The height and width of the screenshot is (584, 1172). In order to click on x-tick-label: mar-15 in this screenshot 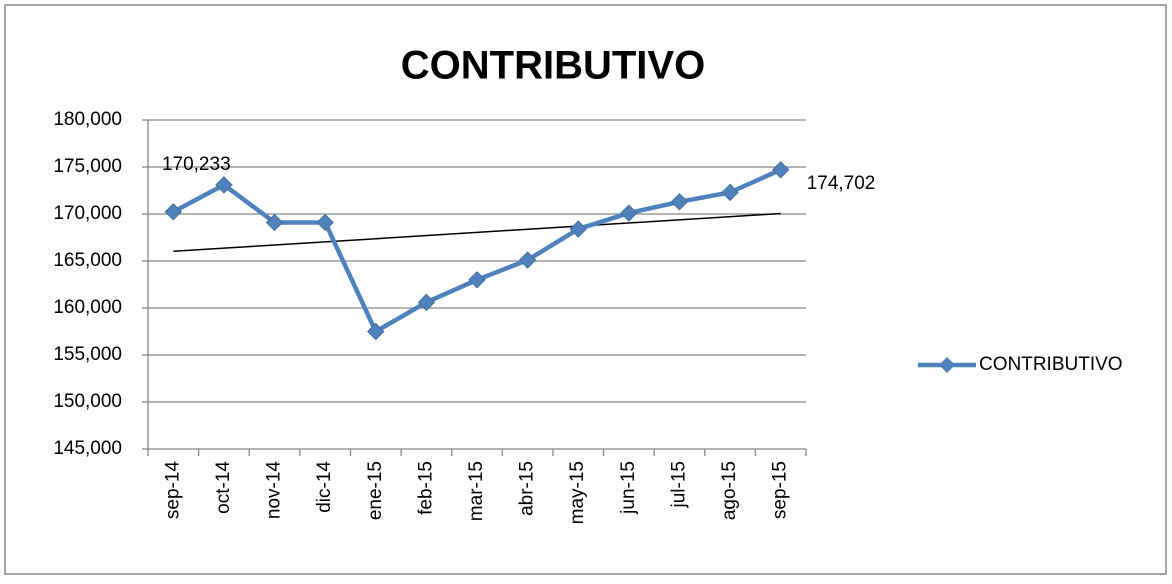, I will do `click(476, 491)`.